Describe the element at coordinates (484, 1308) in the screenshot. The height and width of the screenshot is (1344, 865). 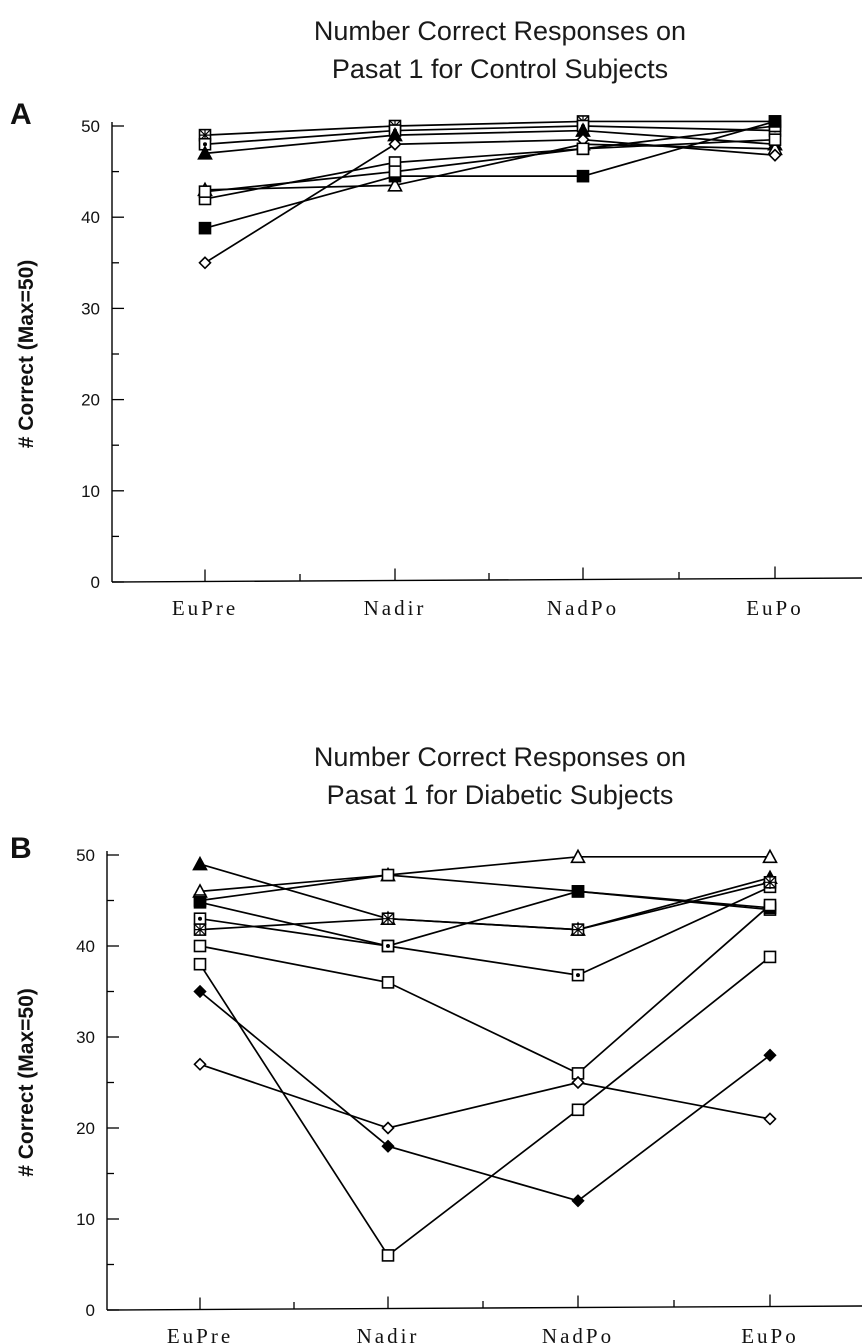
I see `x-axis-b` at that location.